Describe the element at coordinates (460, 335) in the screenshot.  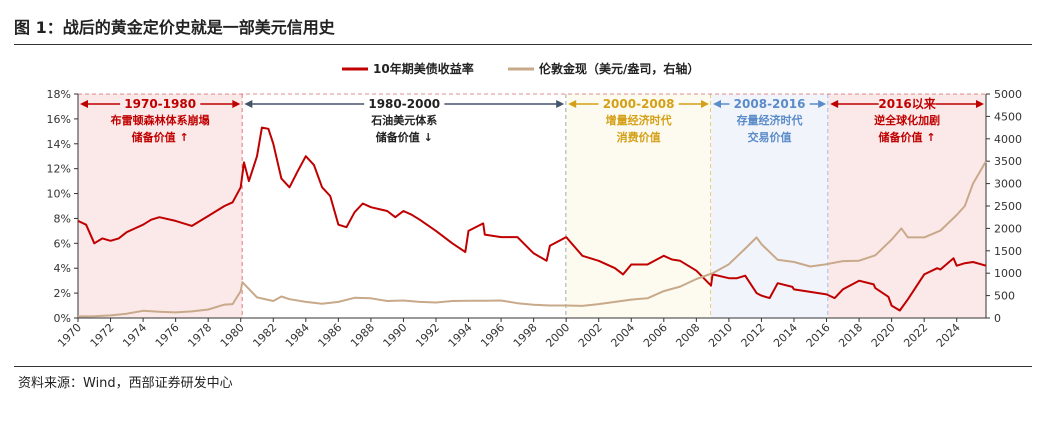
I see `x-tick-label: 1994` at that location.